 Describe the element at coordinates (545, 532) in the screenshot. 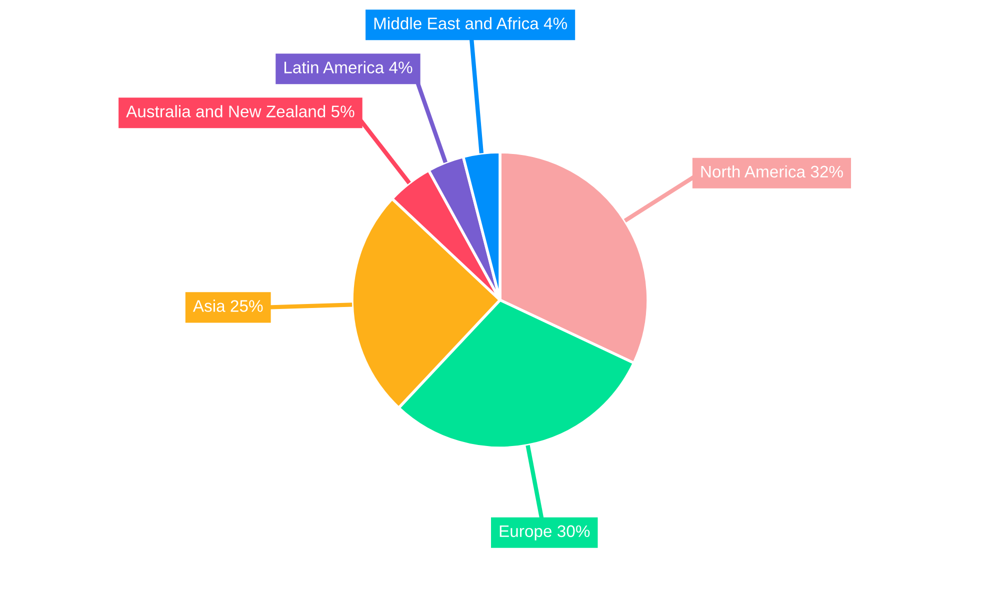

I see `slice-label: Europe 30%` at that location.